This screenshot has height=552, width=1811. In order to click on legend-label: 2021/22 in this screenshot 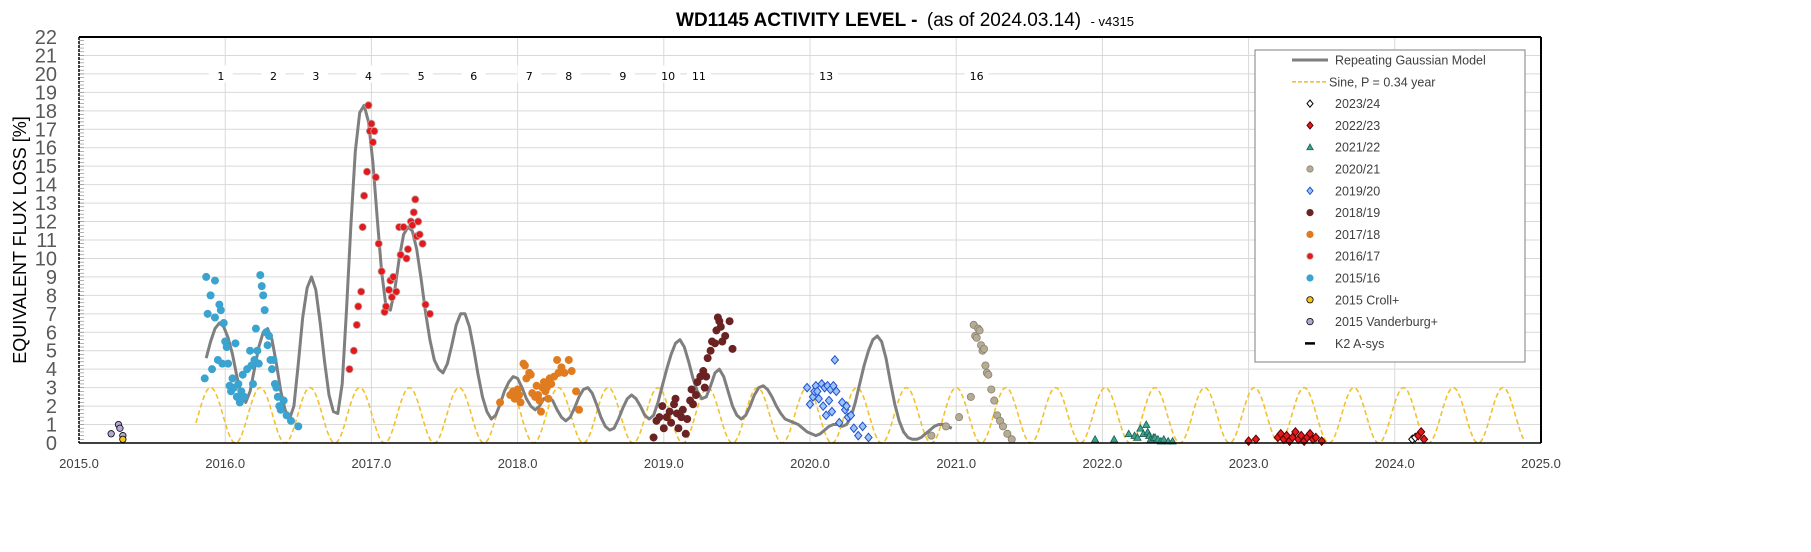, I will do `click(1357, 148)`.